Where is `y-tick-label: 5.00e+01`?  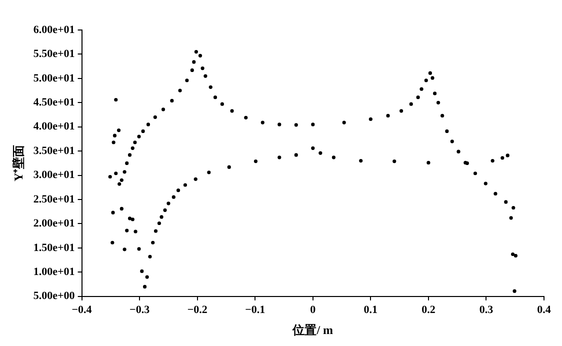
y-tick-label: 5.00e+01 is located at coordinates (54, 78).